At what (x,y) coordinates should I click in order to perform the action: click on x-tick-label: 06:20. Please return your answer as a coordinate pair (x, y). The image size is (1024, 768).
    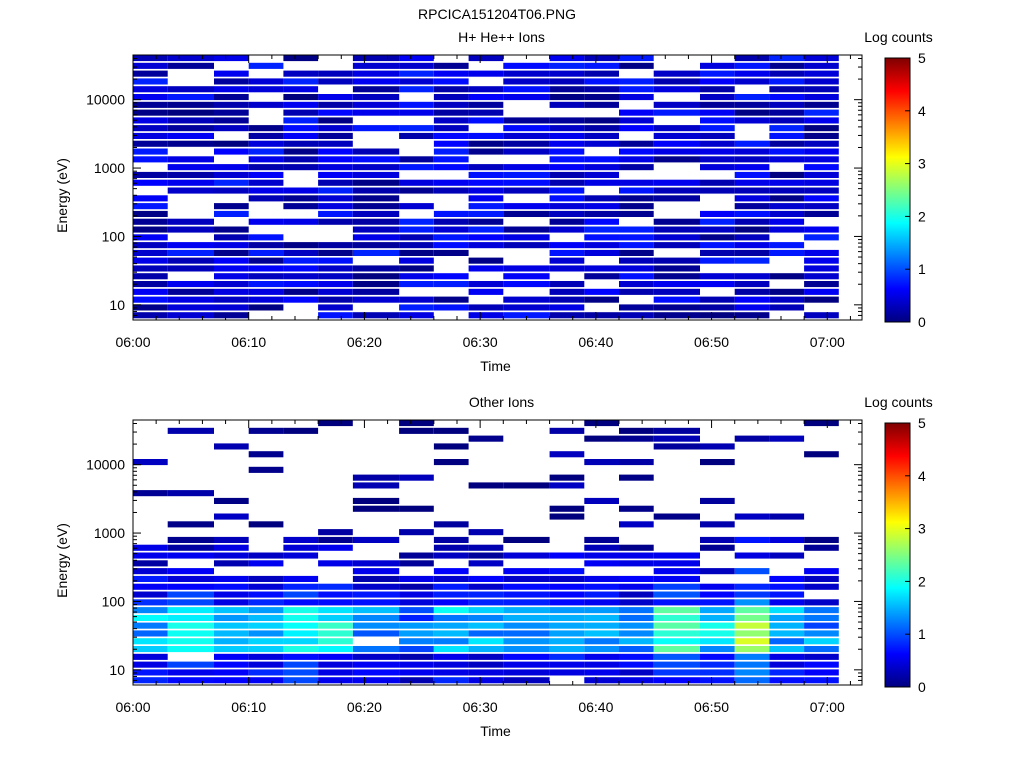
    Looking at the image, I should click on (364, 707).